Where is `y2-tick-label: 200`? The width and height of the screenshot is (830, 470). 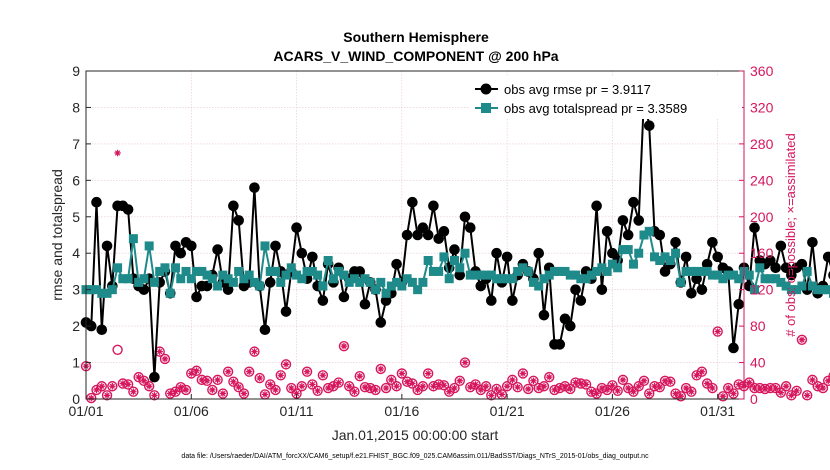 y2-tick-label: 200 is located at coordinates (762, 217).